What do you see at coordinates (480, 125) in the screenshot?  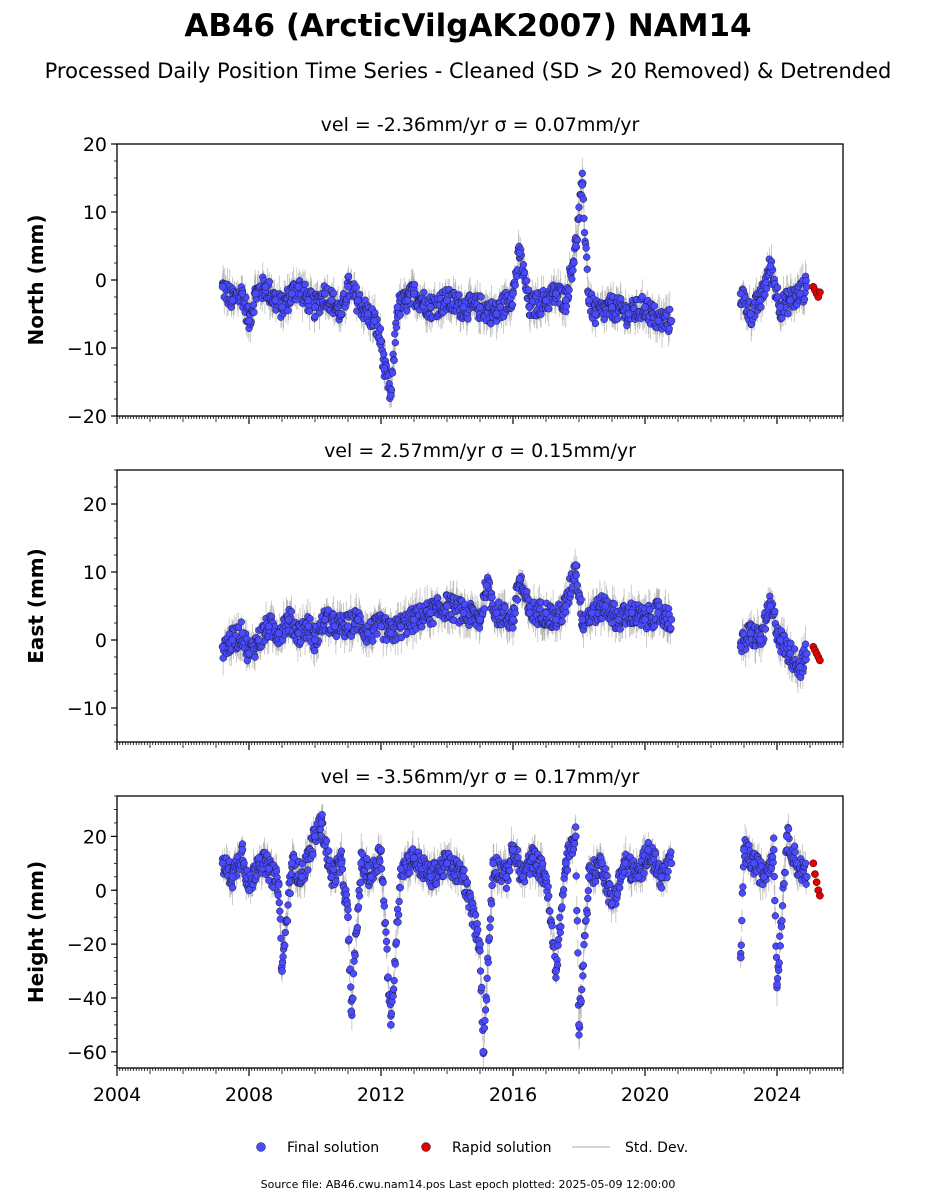 I see `north-panel-title: vel = -2.36mm/yr σ = 0.07mm/yr` at bounding box center [480, 125].